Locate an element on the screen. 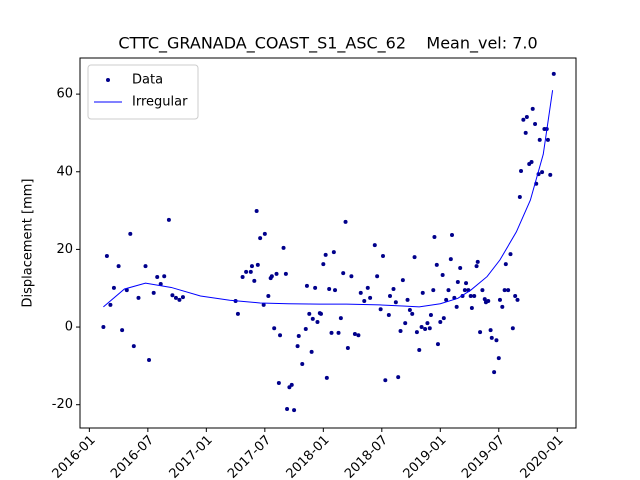  y-axis-label: Displacement [mm] is located at coordinates (28, 243).